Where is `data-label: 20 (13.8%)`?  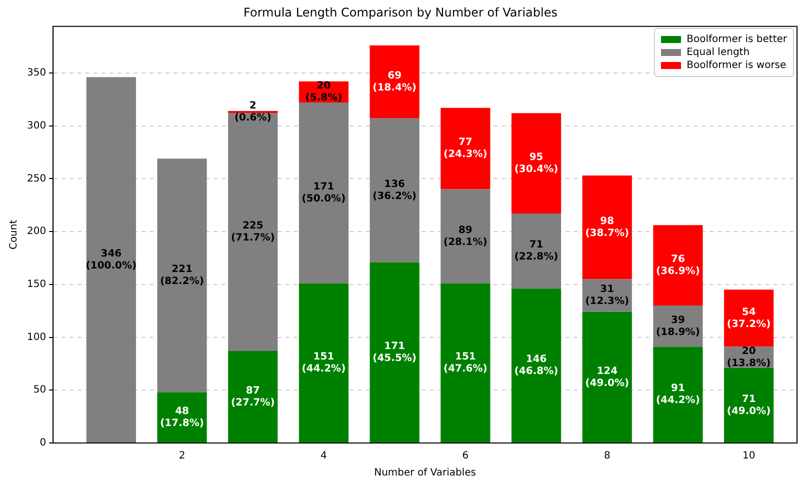
data-label: 20 (13.8%) is located at coordinates (748, 357).